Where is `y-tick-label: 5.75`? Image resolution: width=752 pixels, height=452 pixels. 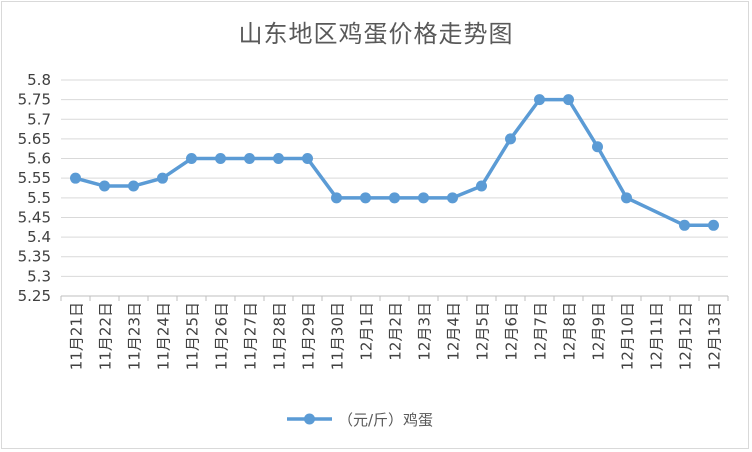 y-tick-label: 5.75 is located at coordinates (34, 100).